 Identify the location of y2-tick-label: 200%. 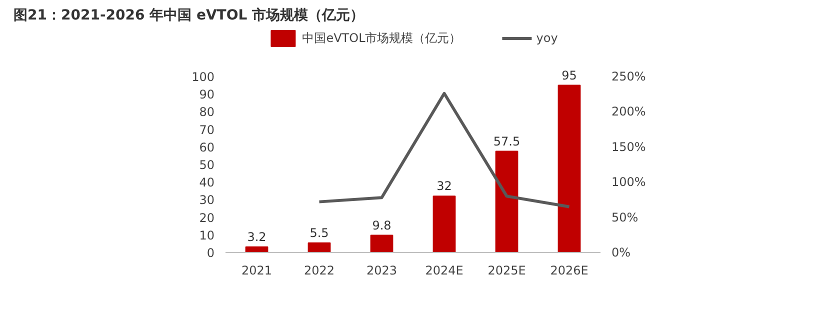
(629, 111).